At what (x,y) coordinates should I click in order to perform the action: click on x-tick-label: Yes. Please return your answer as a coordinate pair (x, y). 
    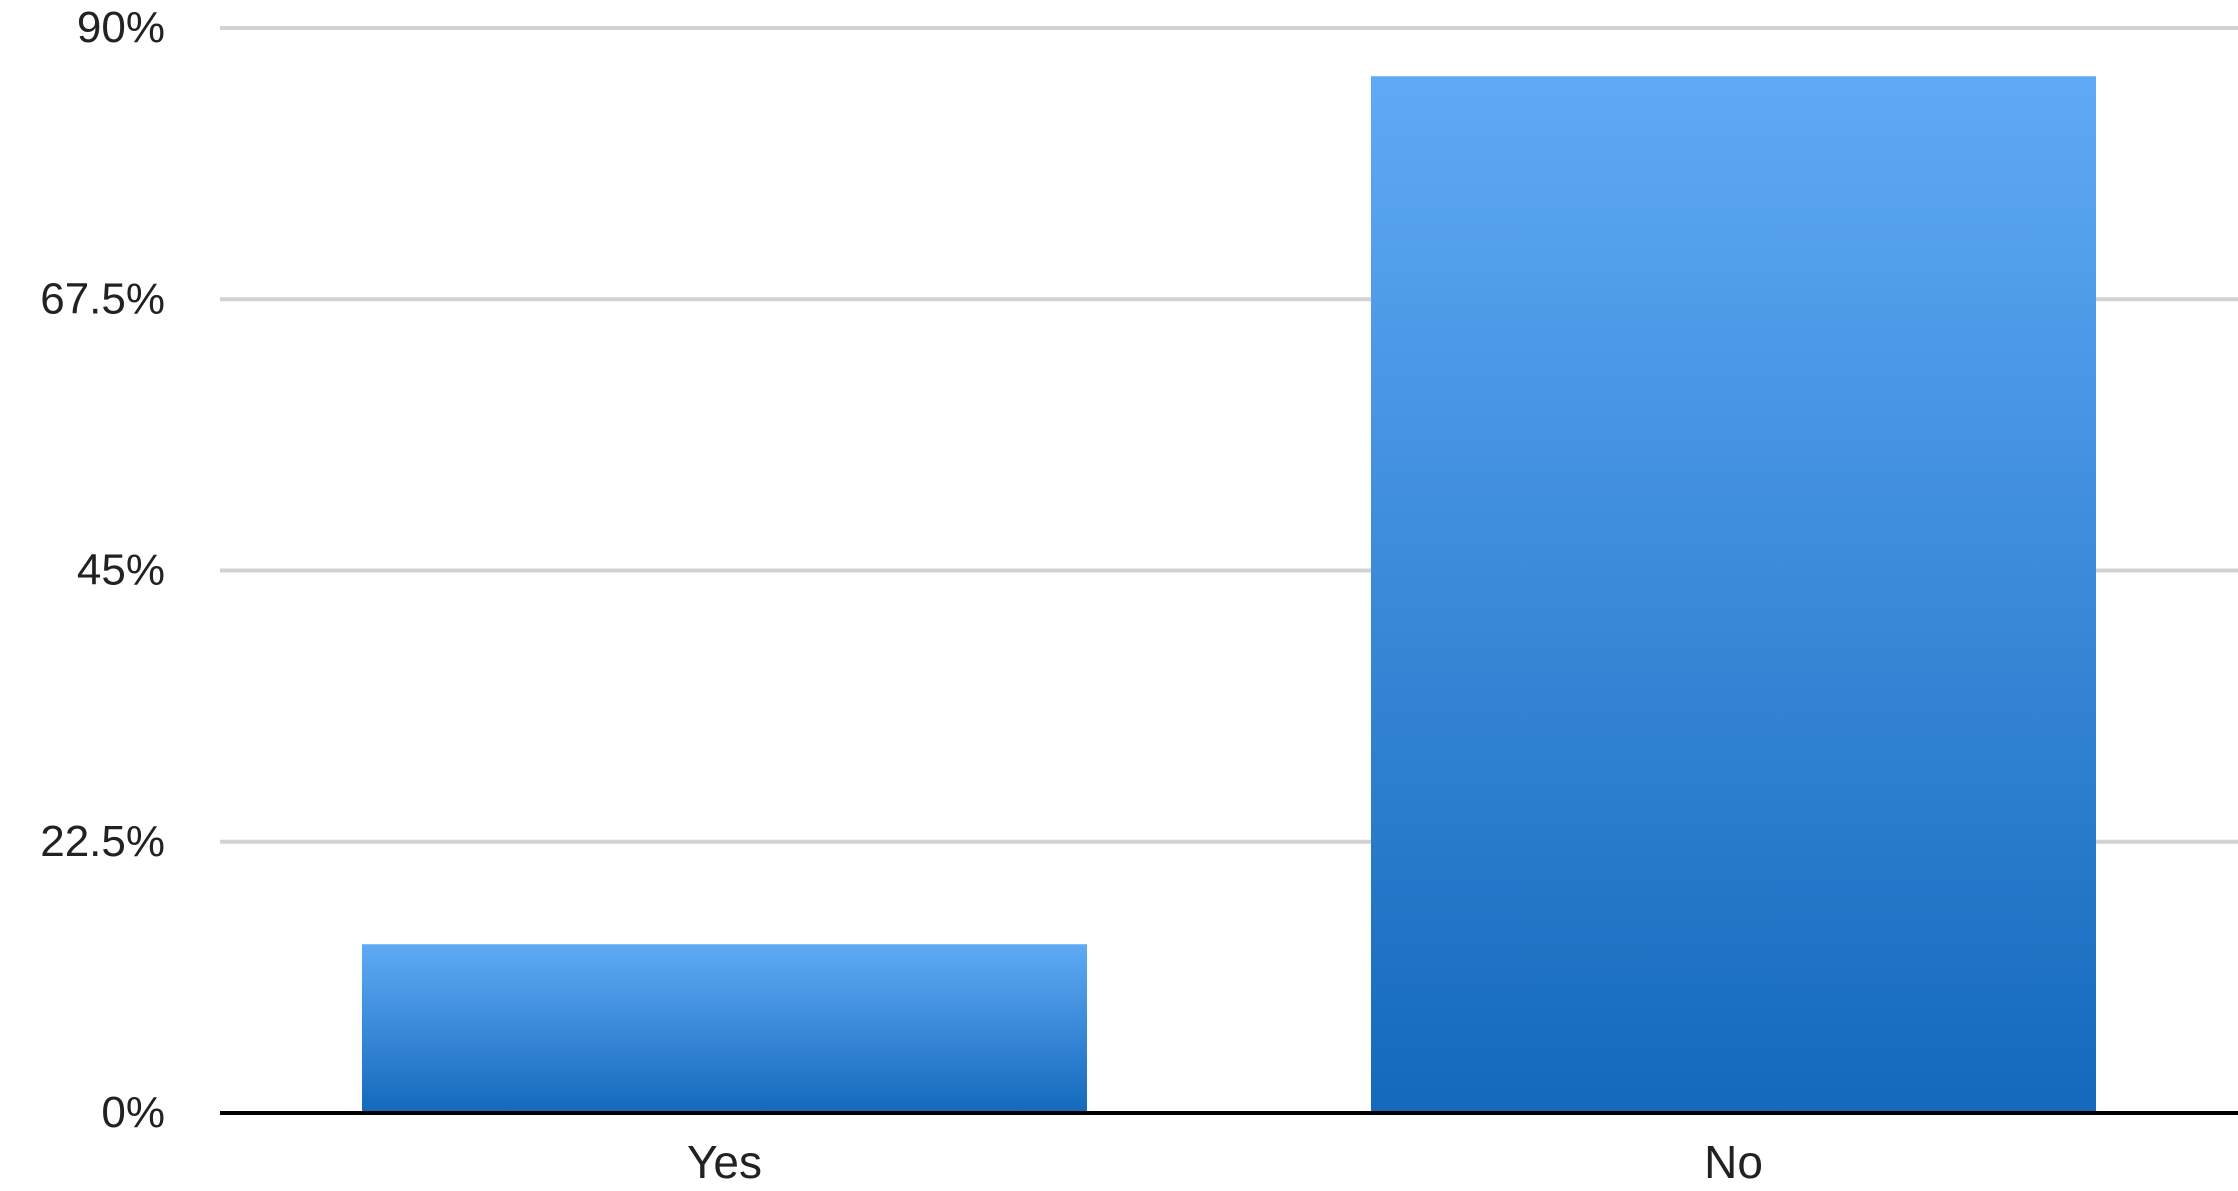
    Looking at the image, I should click on (724, 1161).